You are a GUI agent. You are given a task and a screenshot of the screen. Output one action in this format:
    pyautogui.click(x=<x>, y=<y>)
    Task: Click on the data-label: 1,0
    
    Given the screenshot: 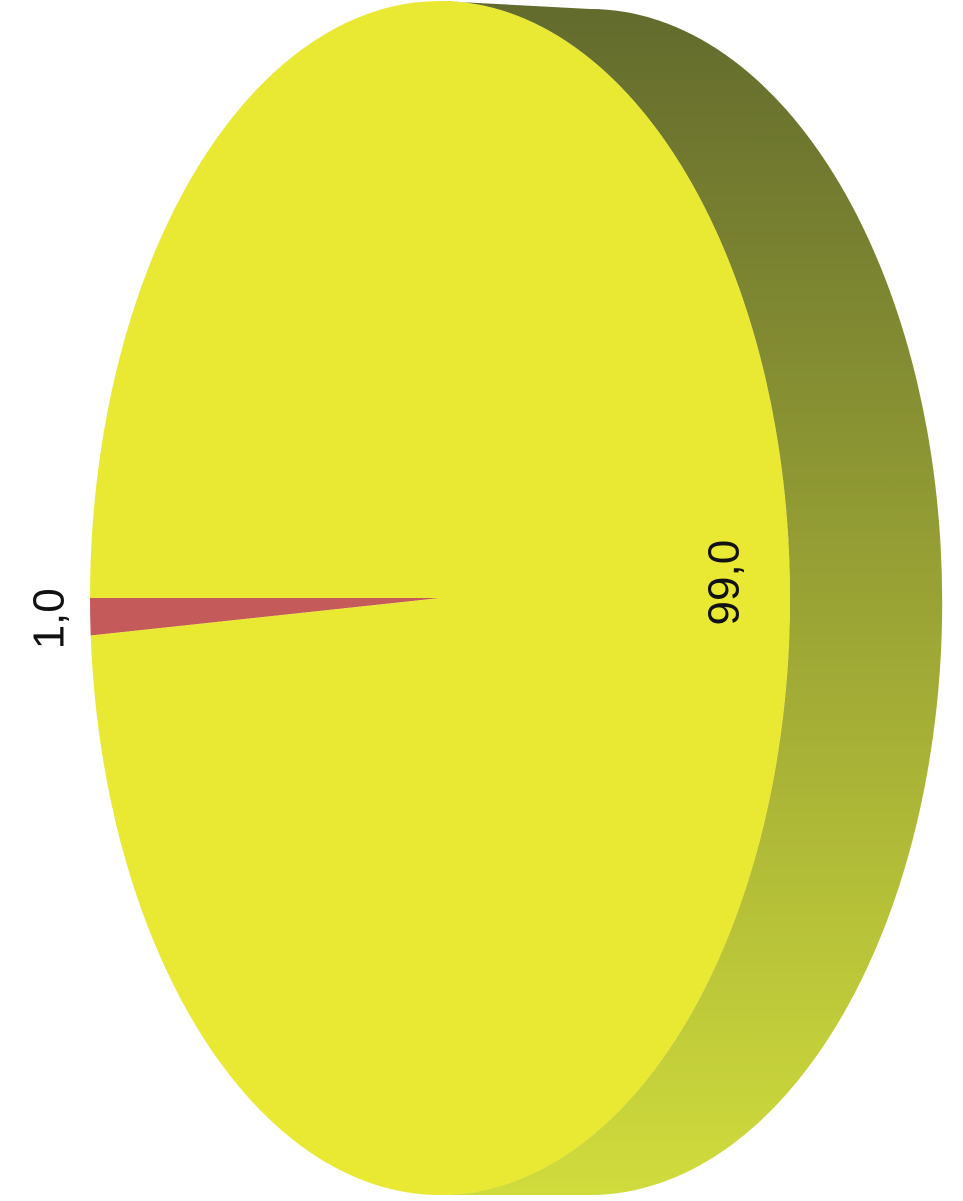 What is the action you would take?
    pyautogui.click(x=48, y=618)
    